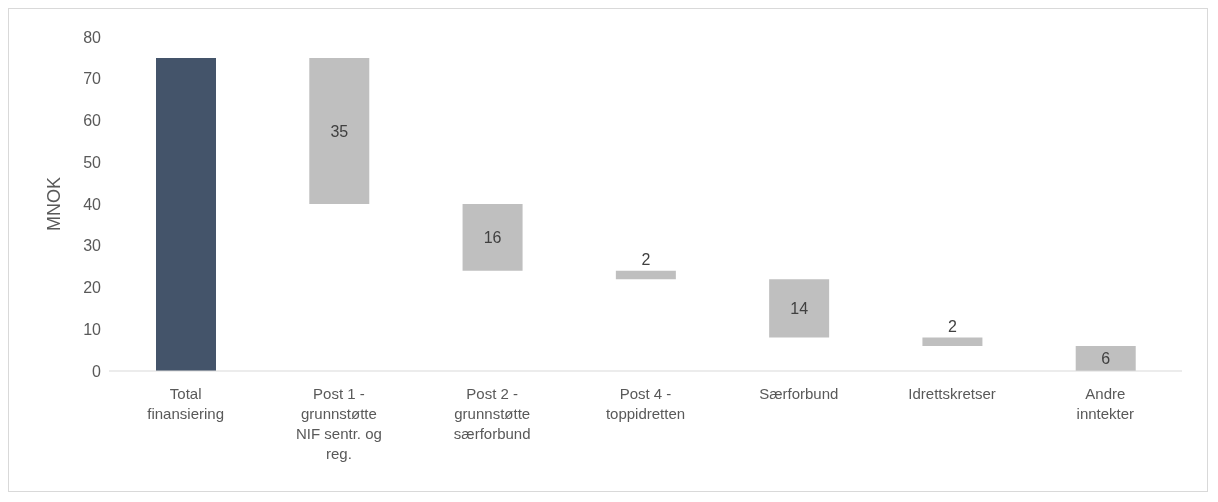  What do you see at coordinates (645, 403) in the screenshot?
I see `x-tick-label: Post 4 - toppidretten` at bounding box center [645, 403].